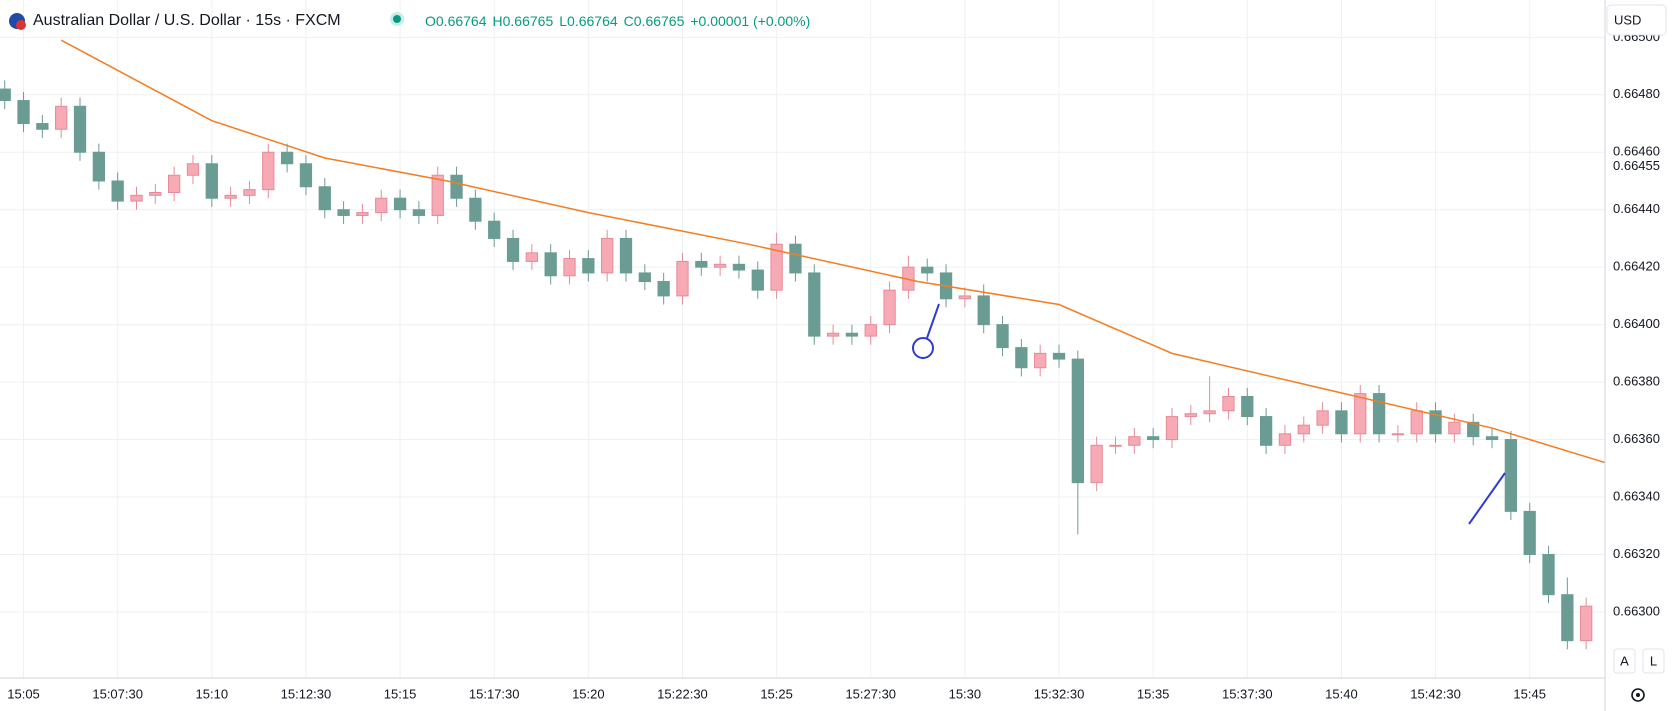  I want to click on x-tick-label: 15:37:30, so click(1247, 693).